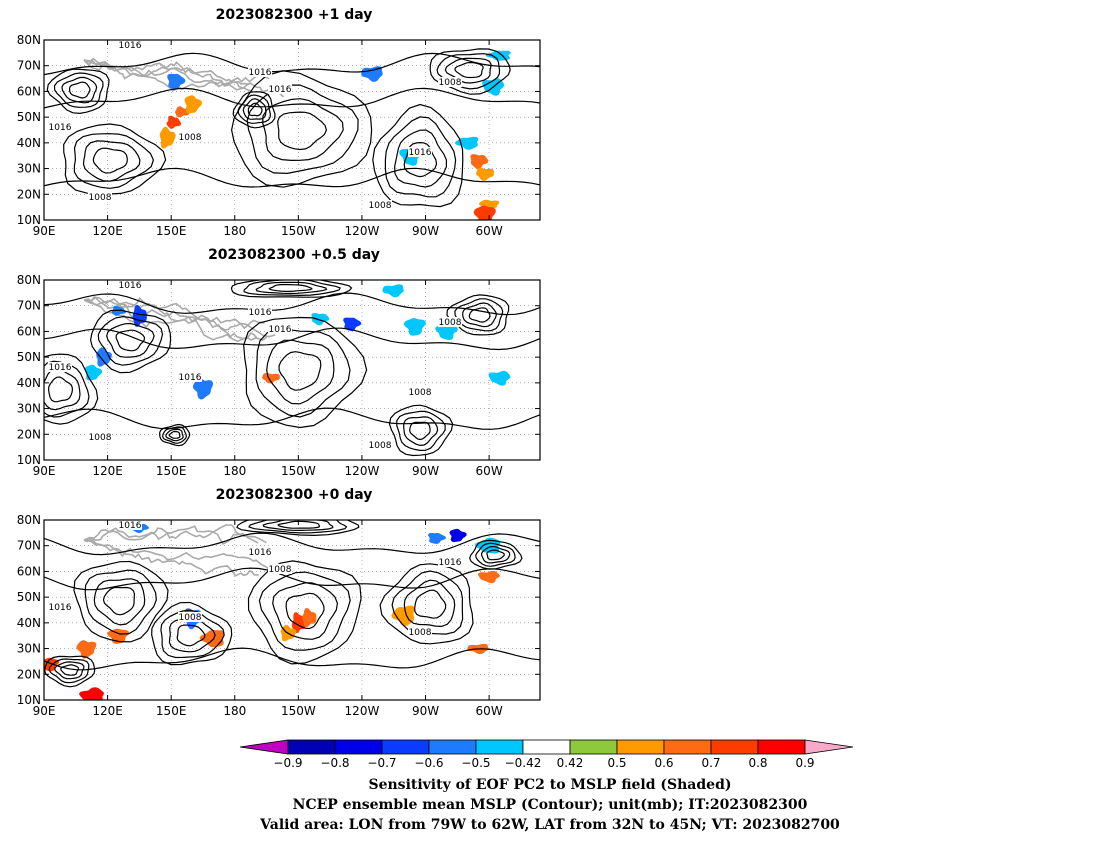  What do you see at coordinates (29, 220) in the screenshot?
I see `lat-tick-label: 10N` at bounding box center [29, 220].